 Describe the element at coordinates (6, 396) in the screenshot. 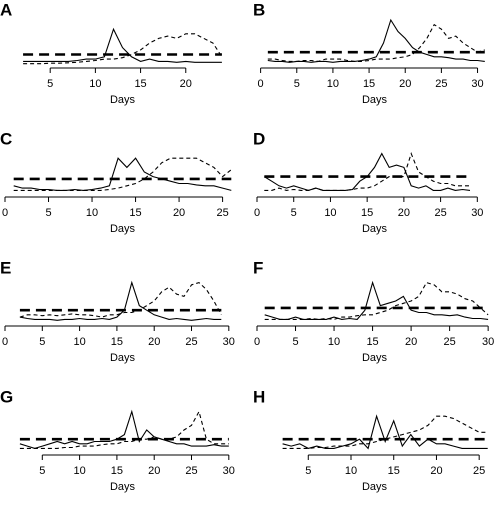

I see `panel-label: G` at that location.